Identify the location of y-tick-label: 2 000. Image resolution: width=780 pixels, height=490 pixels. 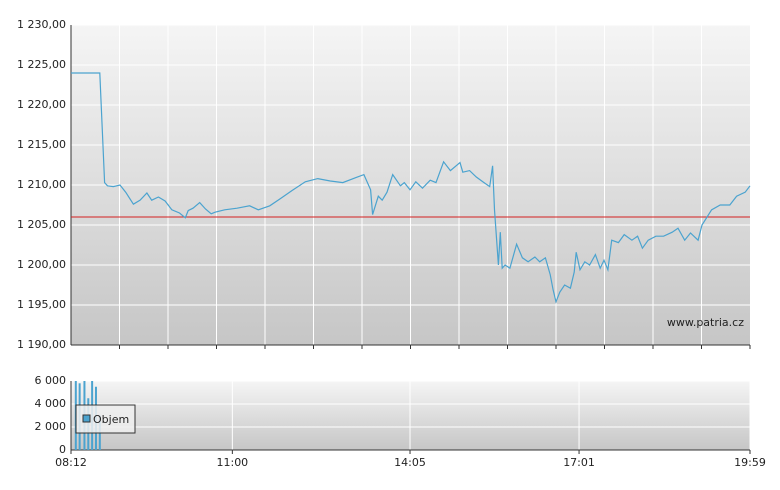
(51, 426).